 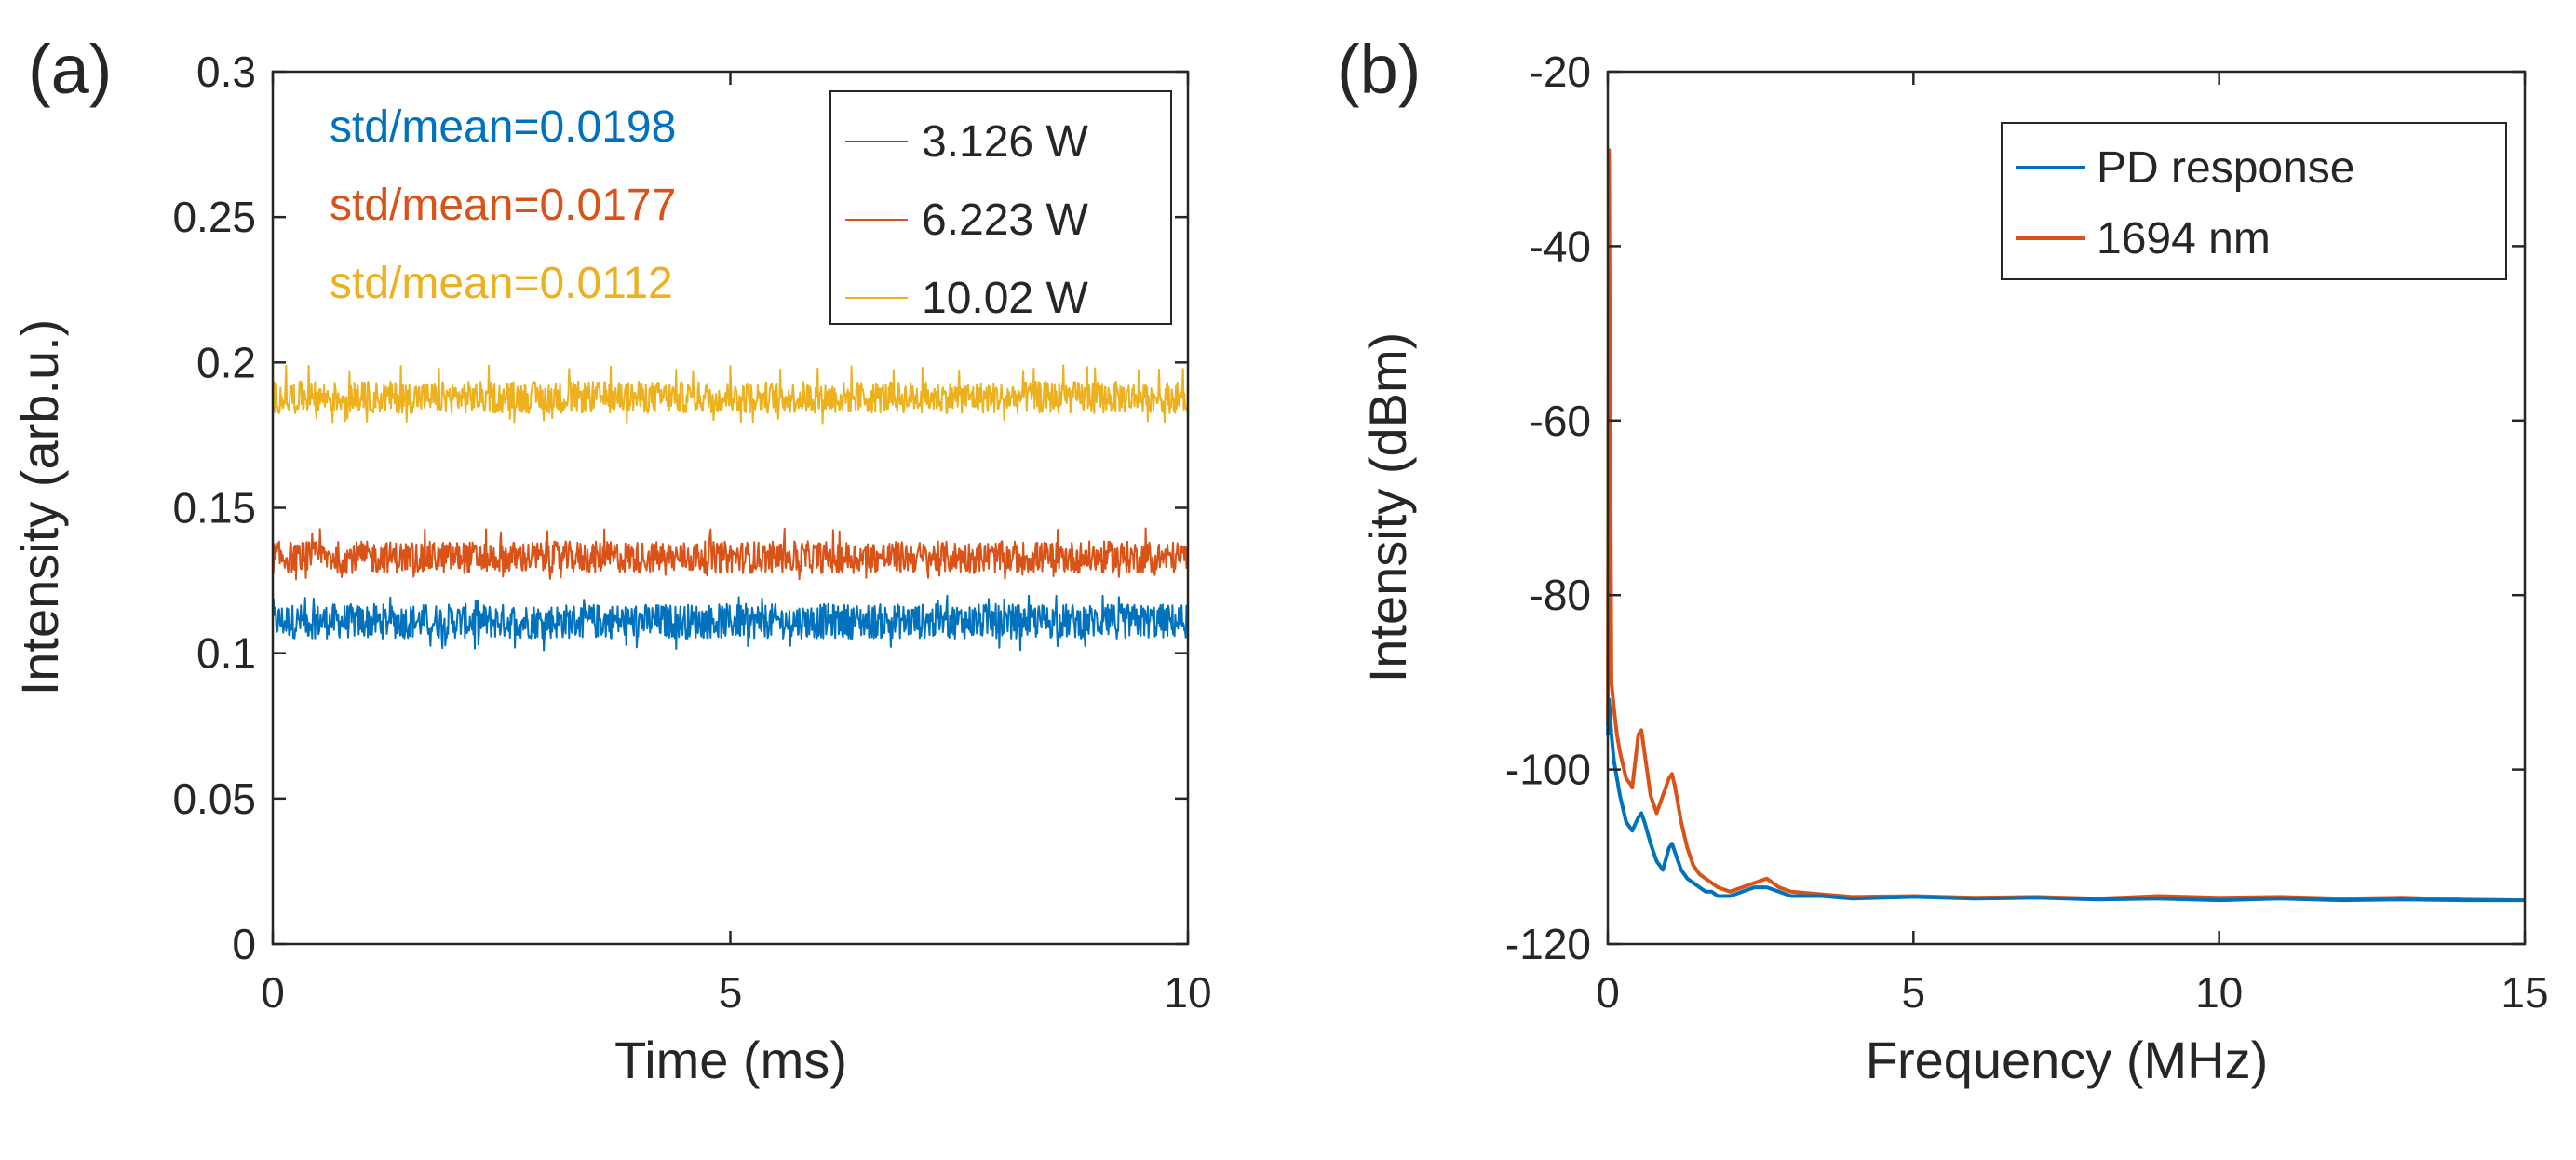 What do you see at coordinates (1379, 69) in the screenshot?
I see `panel-b-tag: (b)` at bounding box center [1379, 69].